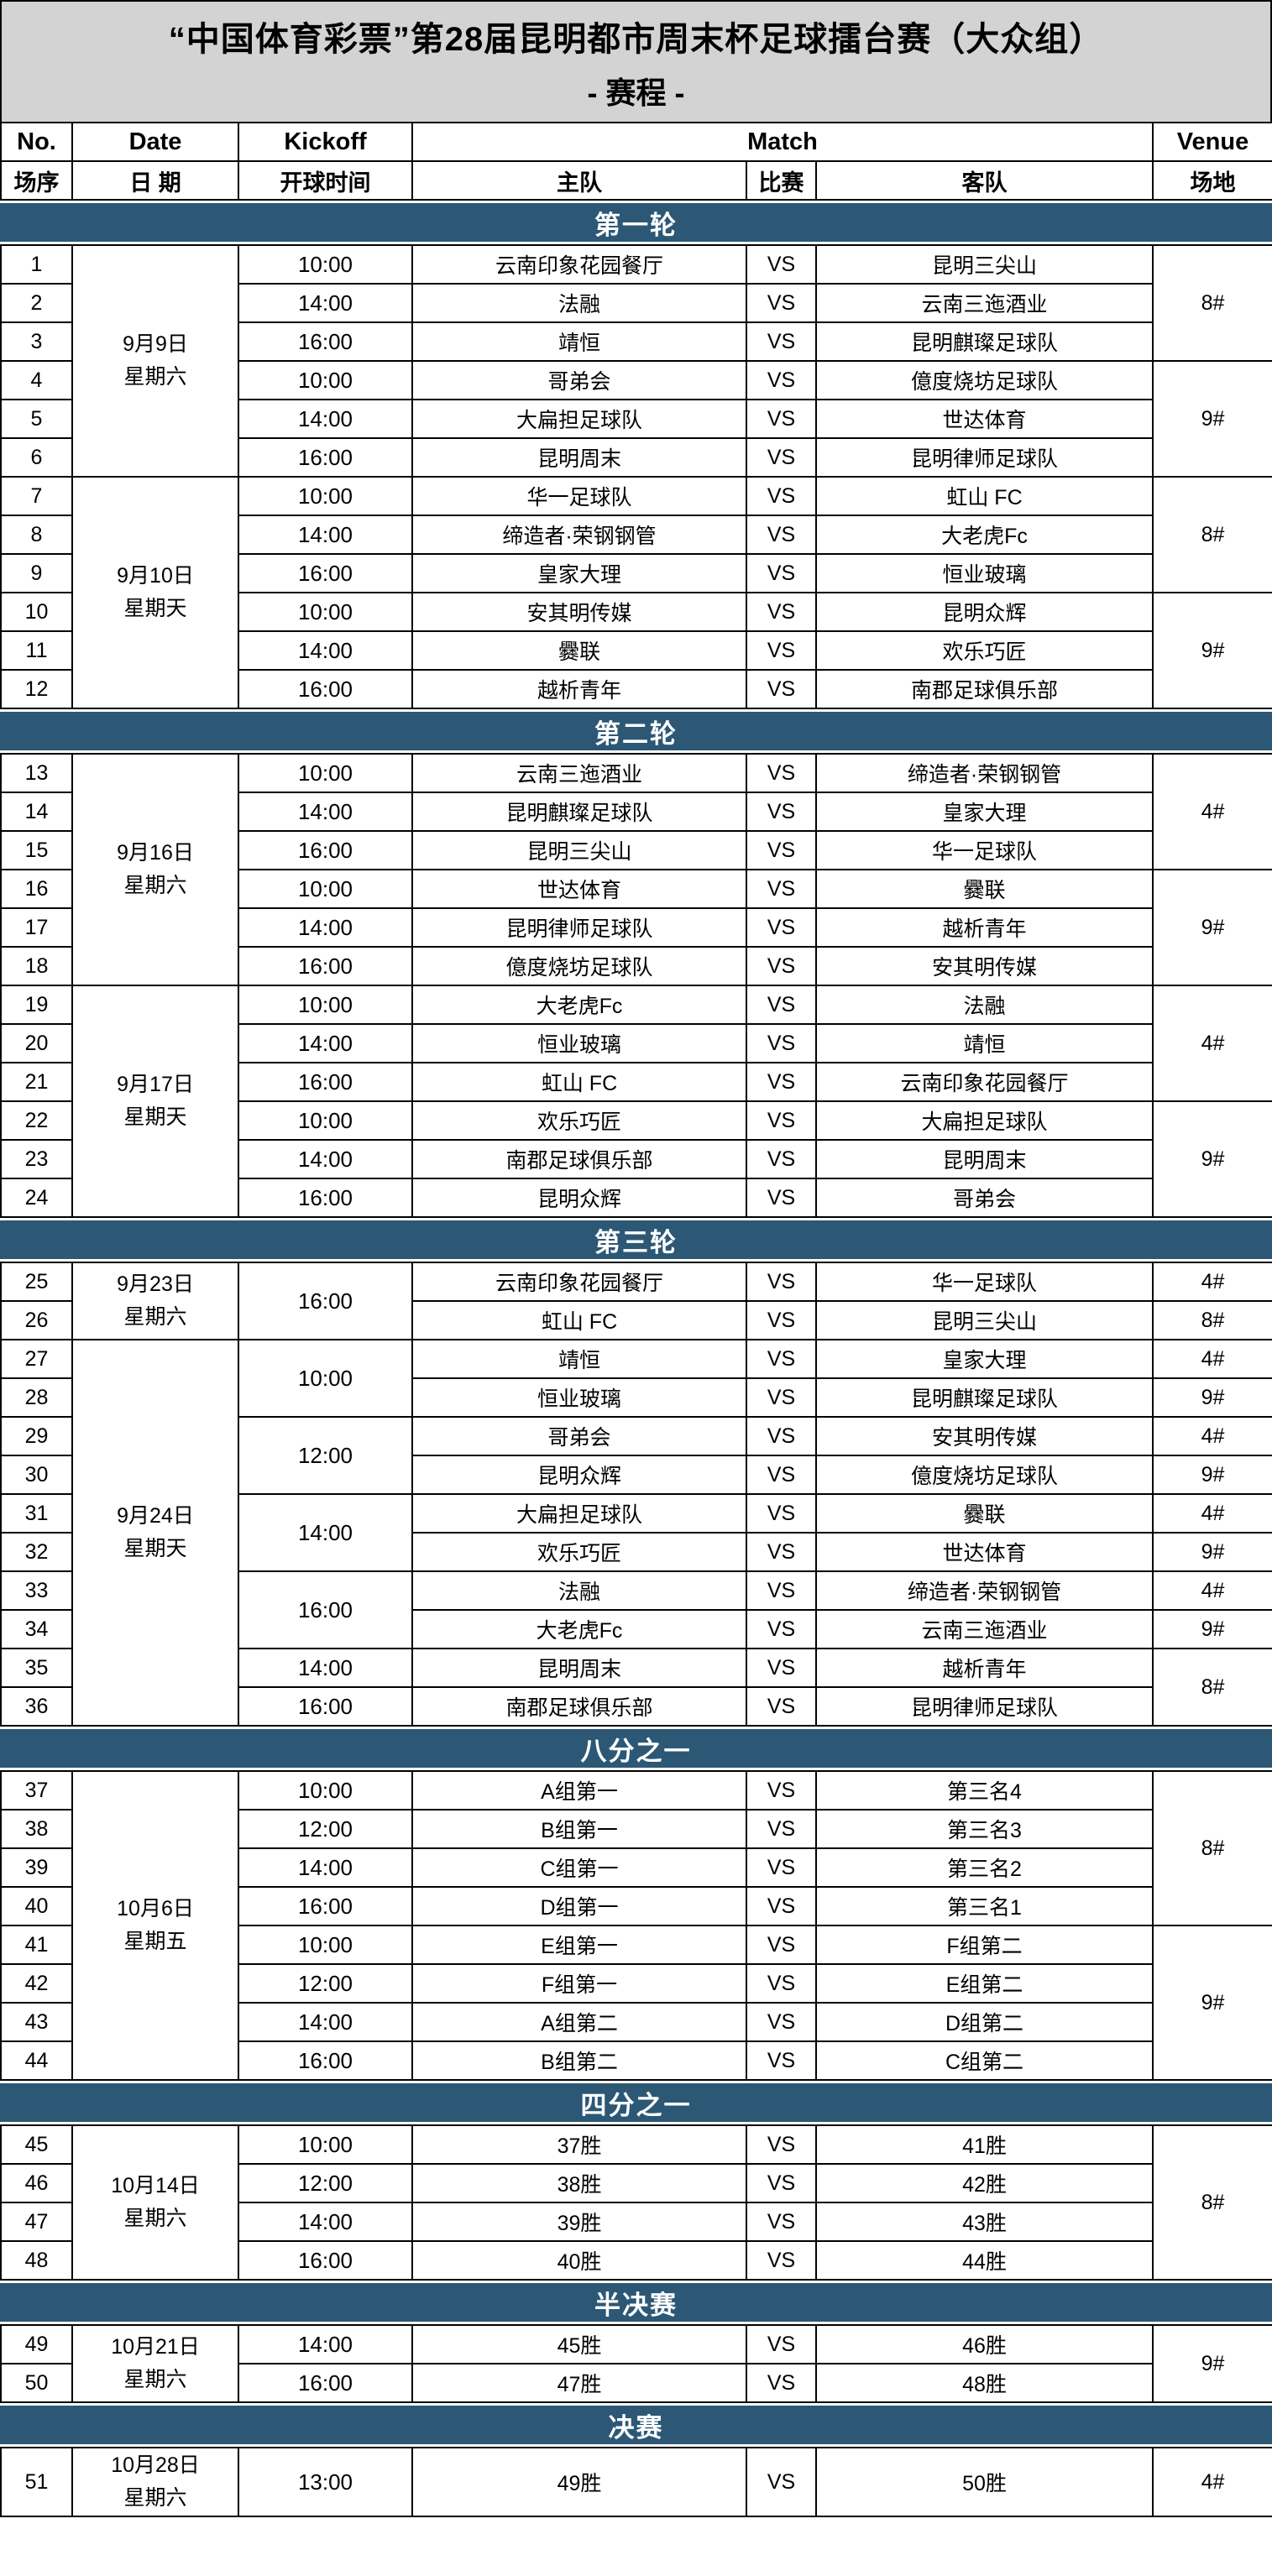 The width and height of the screenshot is (1272, 2576). I want to click on venue-cell: 4#, so click(1212, 811).